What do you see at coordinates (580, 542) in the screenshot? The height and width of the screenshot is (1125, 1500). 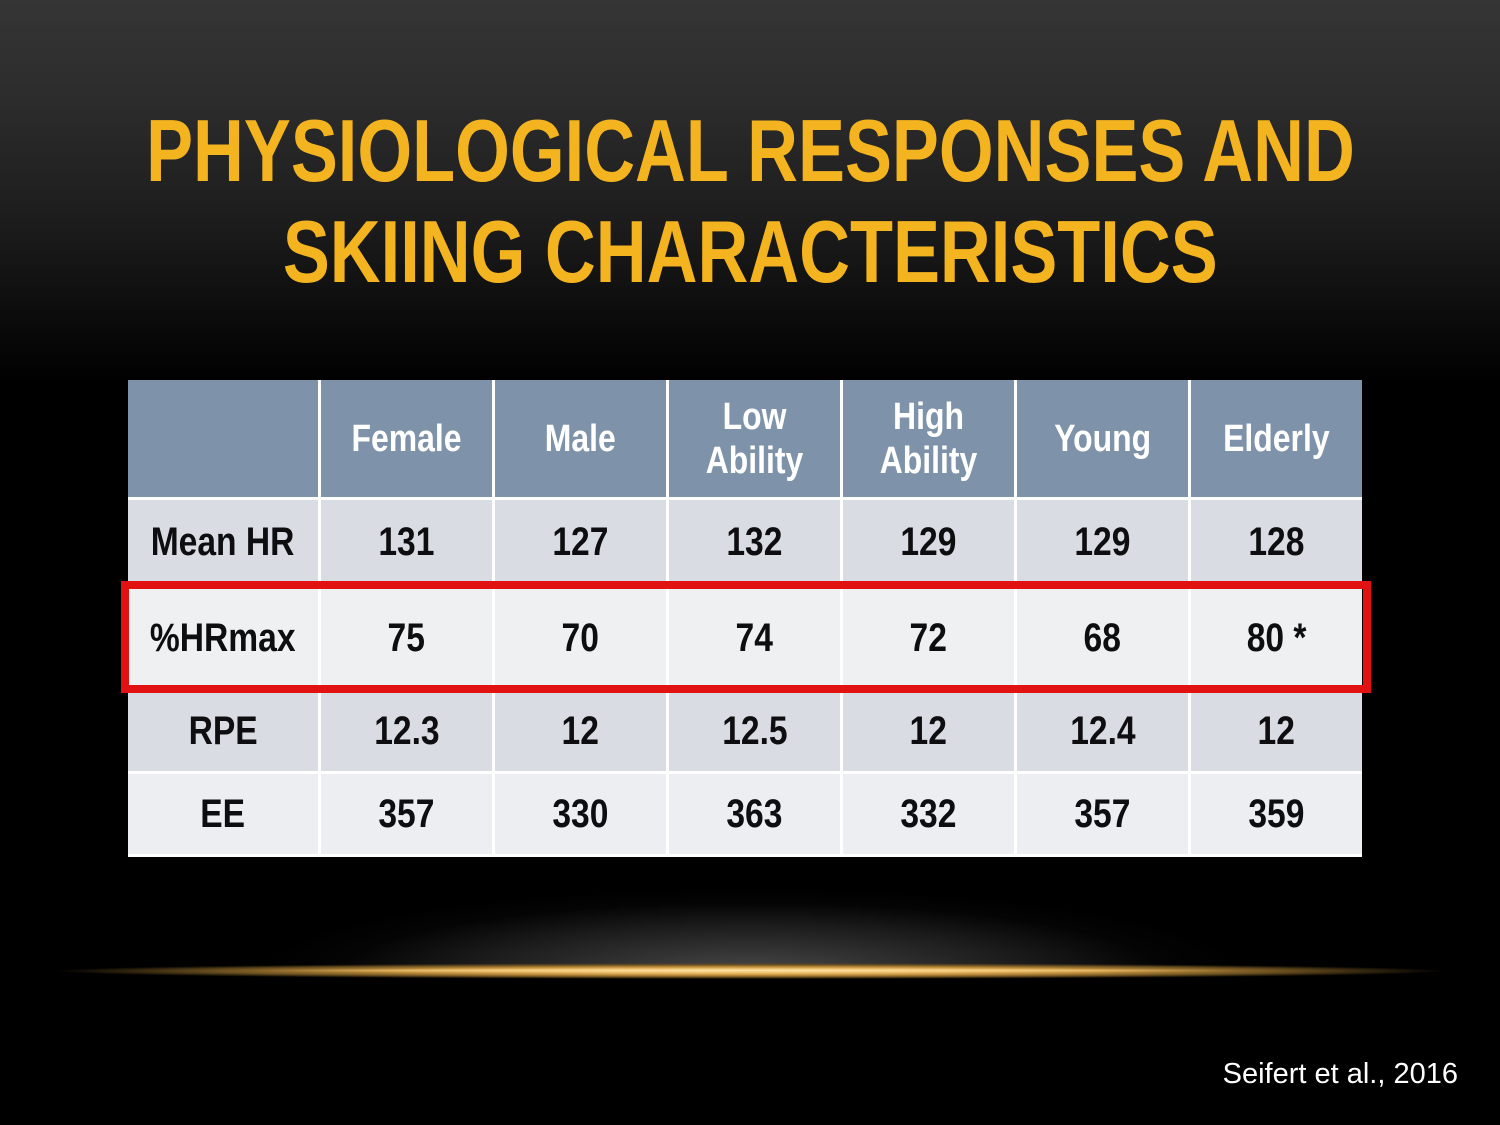 I see `table-cell: 127` at bounding box center [580, 542].